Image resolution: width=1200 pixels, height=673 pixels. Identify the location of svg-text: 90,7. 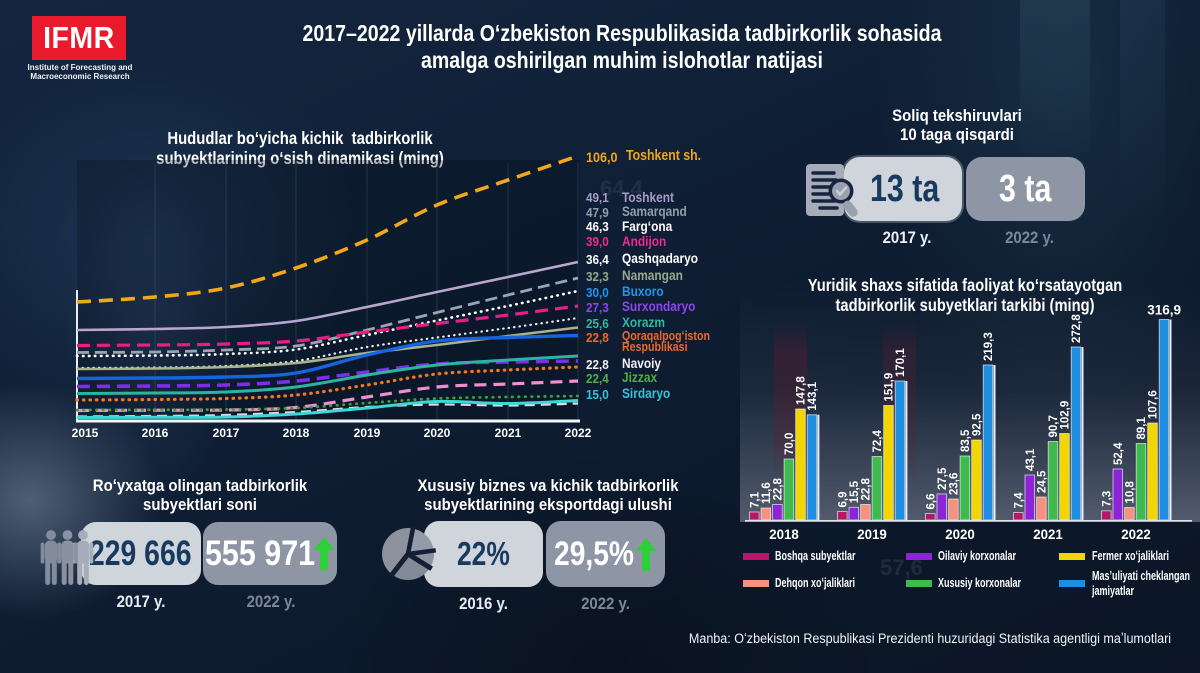
(1054, 426).